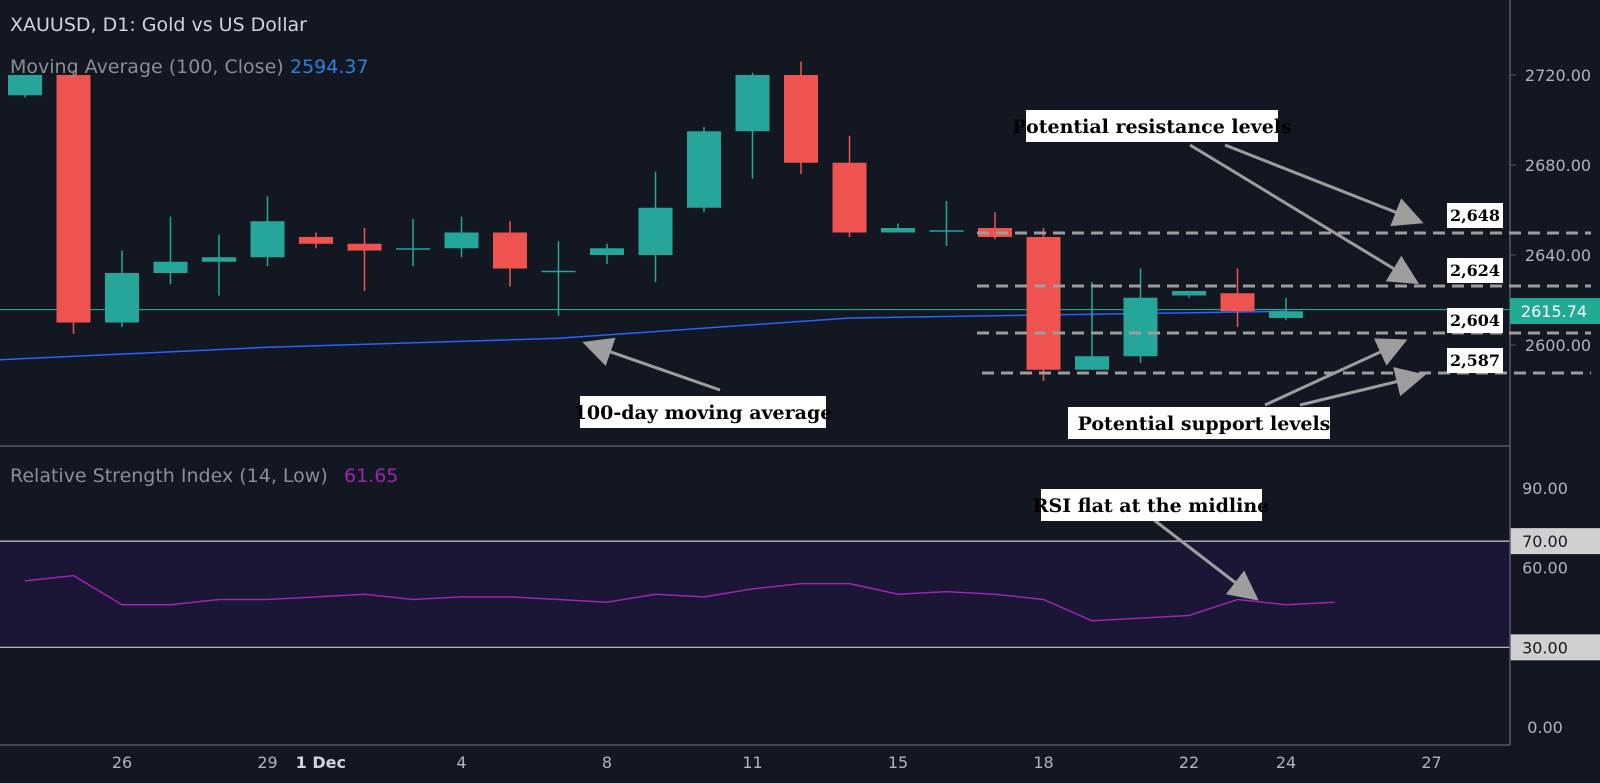  What do you see at coordinates (158, 25) in the screenshot?
I see `chart-title: XAUUSD, D1: Gold vs US Dollar` at bounding box center [158, 25].